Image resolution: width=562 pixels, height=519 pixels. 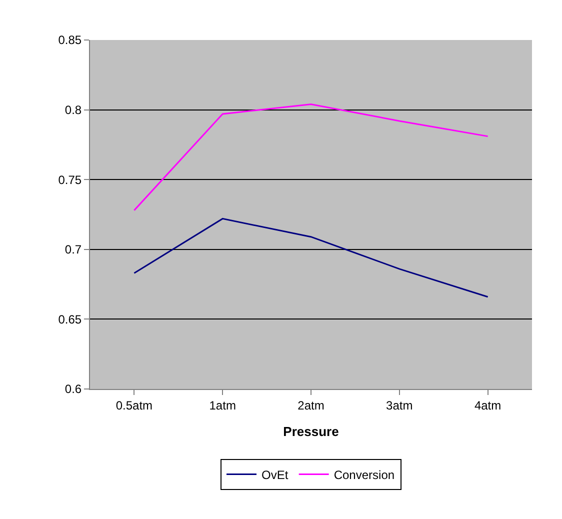 What do you see at coordinates (73, 249) in the screenshot?
I see `y-tick-label: 0.7` at bounding box center [73, 249].